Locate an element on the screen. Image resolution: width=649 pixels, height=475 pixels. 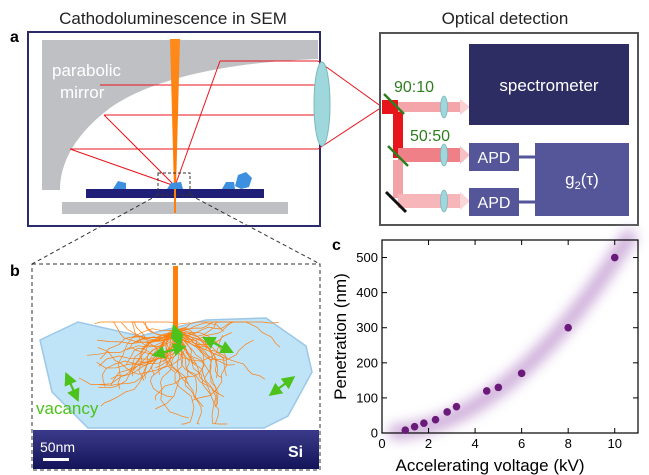
electron-beam is located at coordinates (175, 113).